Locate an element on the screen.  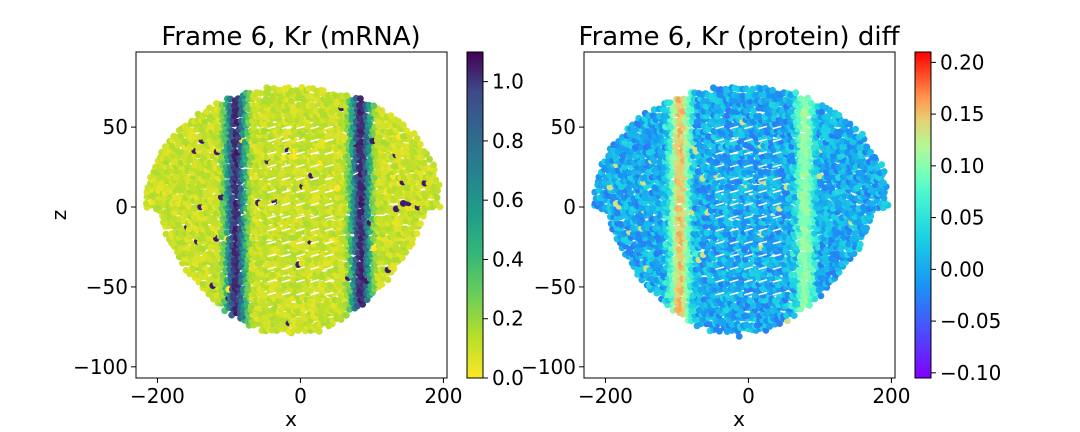
y-axis-label: z is located at coordinates (59, 215).